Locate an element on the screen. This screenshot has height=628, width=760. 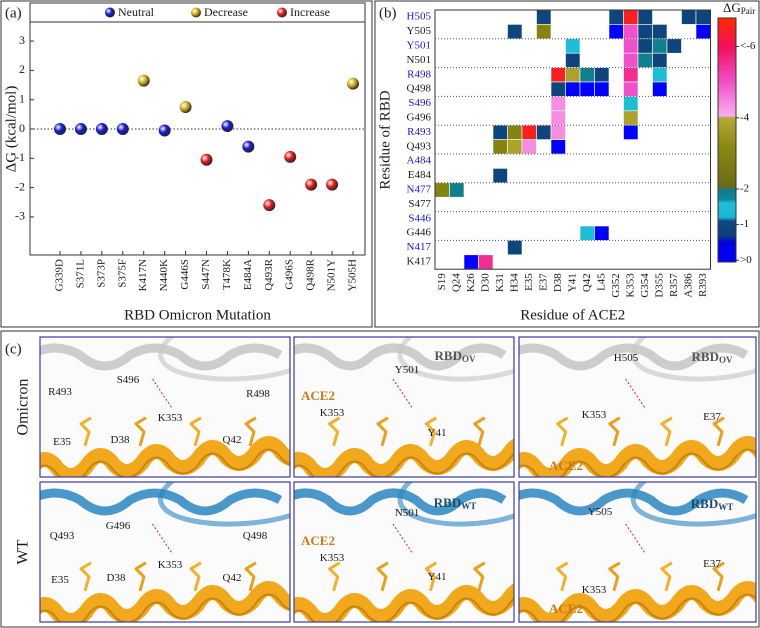
y-tick-label: -2 is located at coordinates (20, 186).